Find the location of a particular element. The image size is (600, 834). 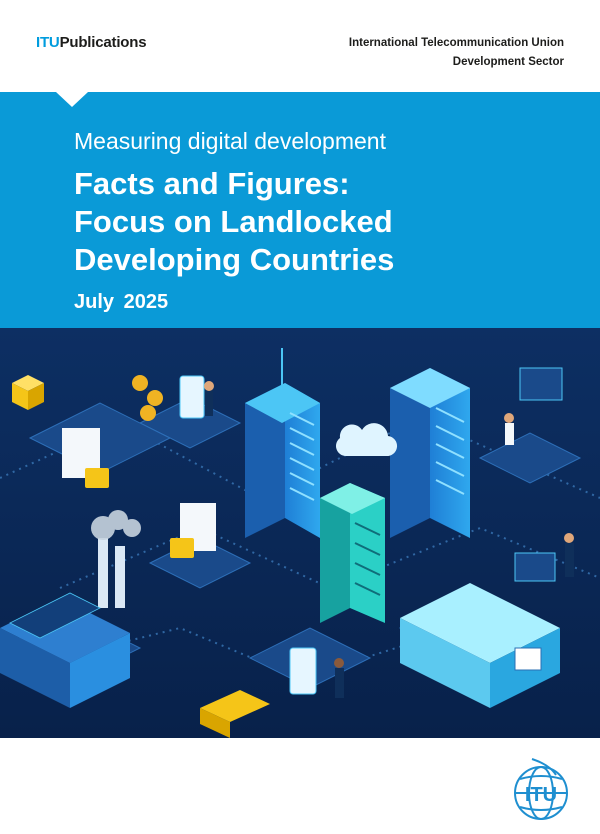

report-subtitle: Measuring digital development is located at coordinates (230, 141).